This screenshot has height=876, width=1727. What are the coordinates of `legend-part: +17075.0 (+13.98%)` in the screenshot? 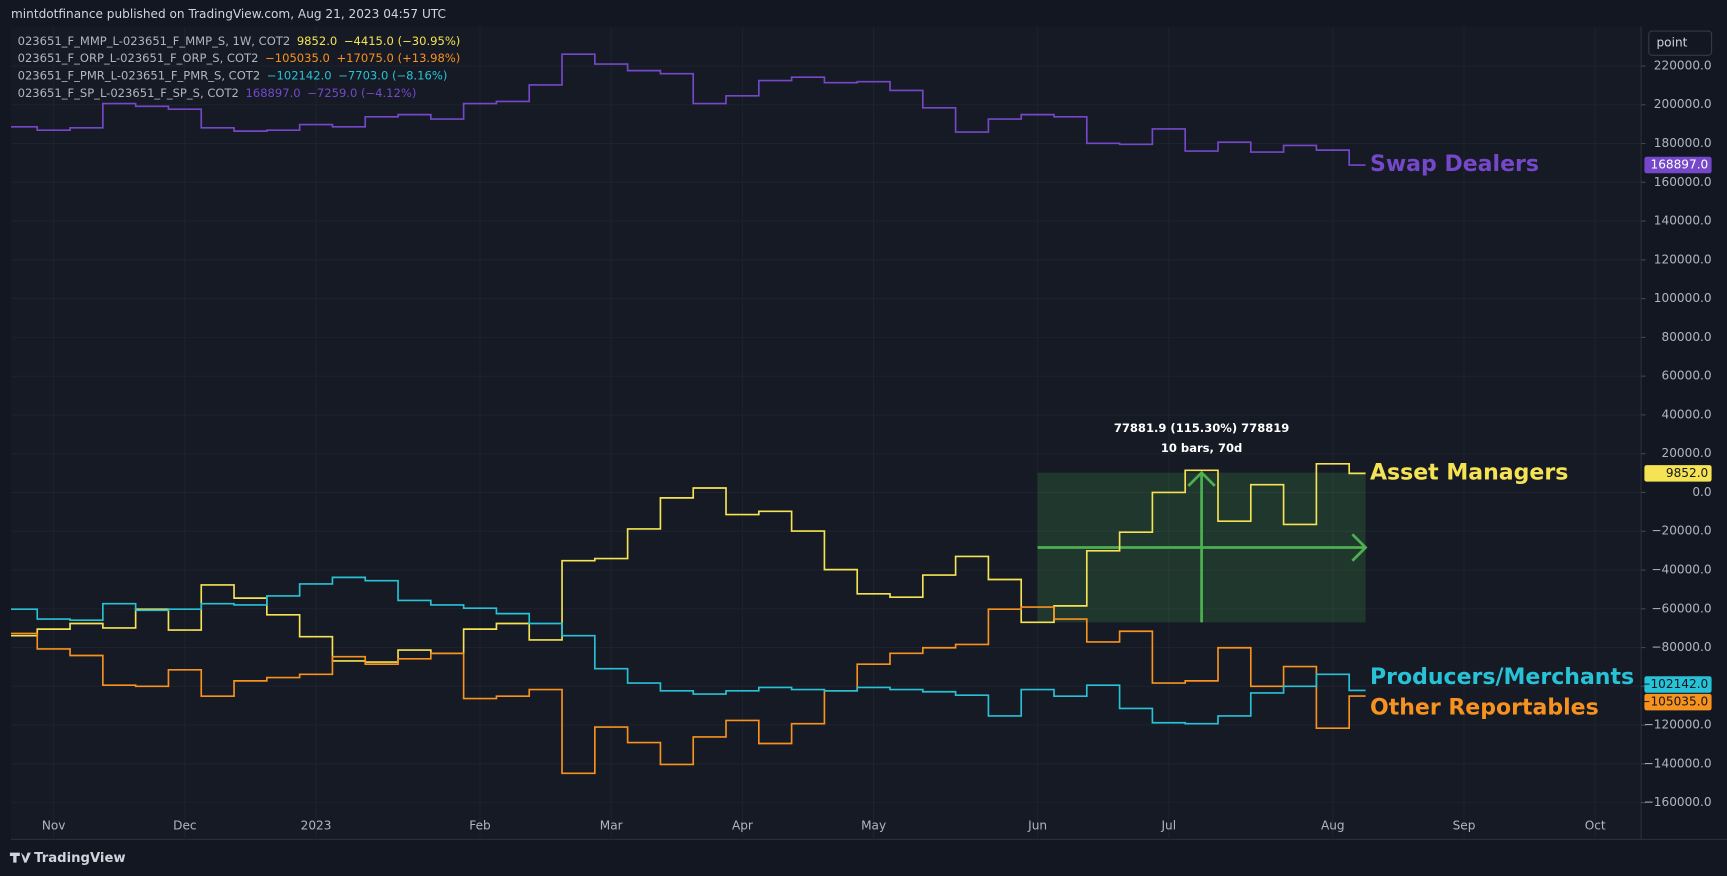 It's located at (398, 58).